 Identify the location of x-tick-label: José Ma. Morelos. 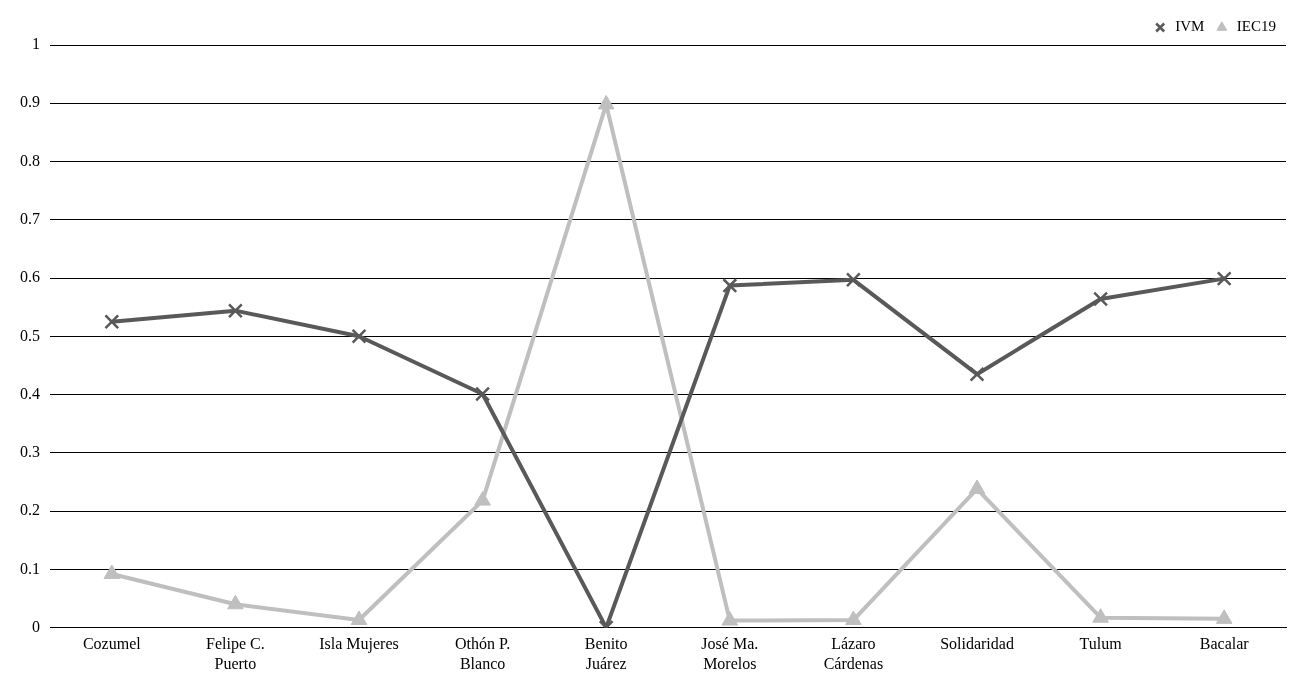
(730, 653).